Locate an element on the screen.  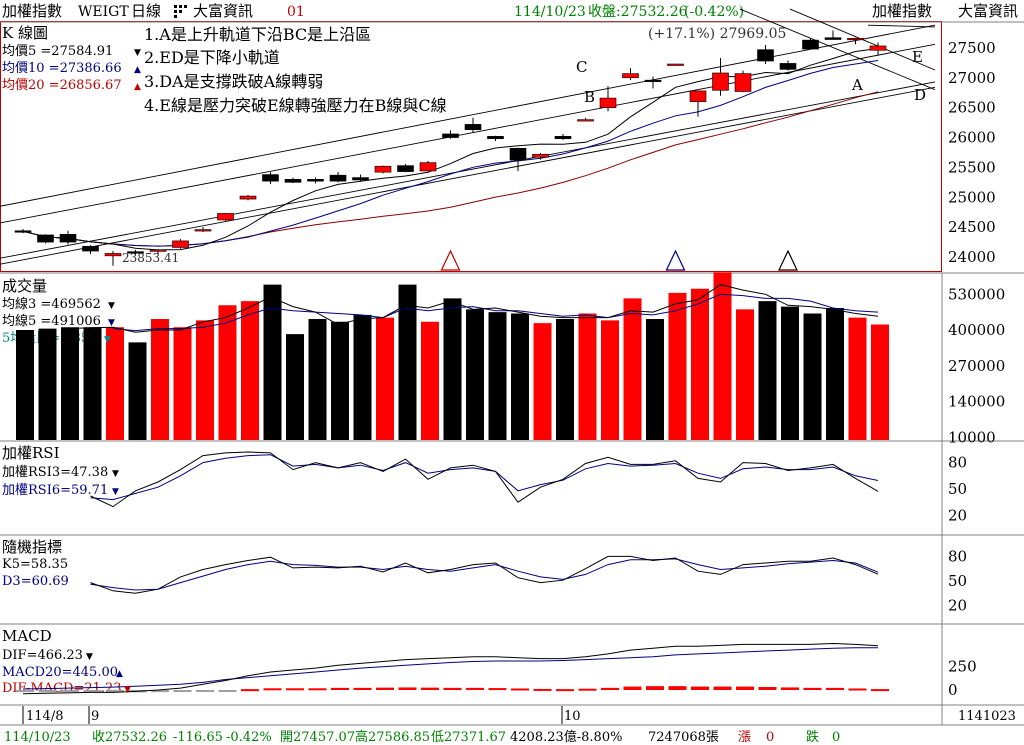
x-end-date: 1141023 is located at coordinates (987, 716).